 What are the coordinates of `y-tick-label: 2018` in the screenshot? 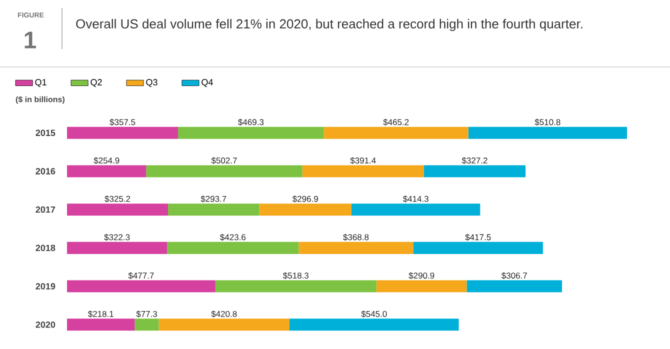 It's located at (46, 248).